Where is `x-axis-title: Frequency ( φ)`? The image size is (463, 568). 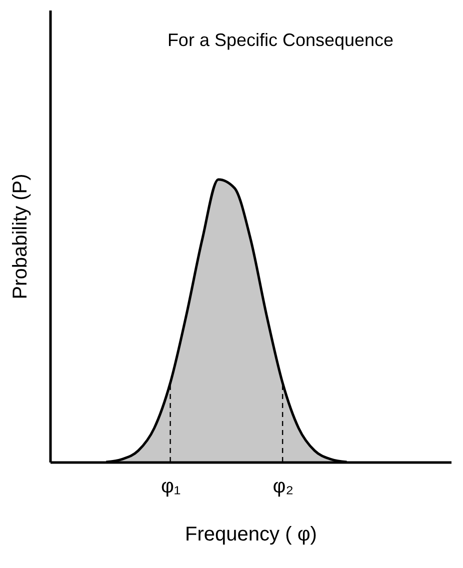
x-axis-title: Frequency ( φ) is located at coordinates (251, 535).